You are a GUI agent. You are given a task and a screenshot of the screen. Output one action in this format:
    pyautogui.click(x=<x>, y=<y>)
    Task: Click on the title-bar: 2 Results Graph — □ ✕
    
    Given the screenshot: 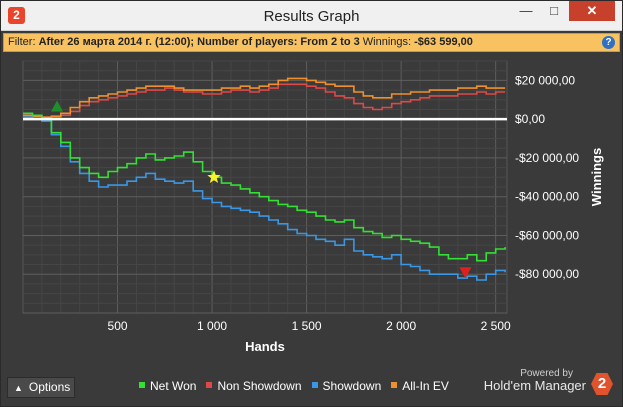 What is the action you would take?
    pyautogui.click(x=311, y=16)
    